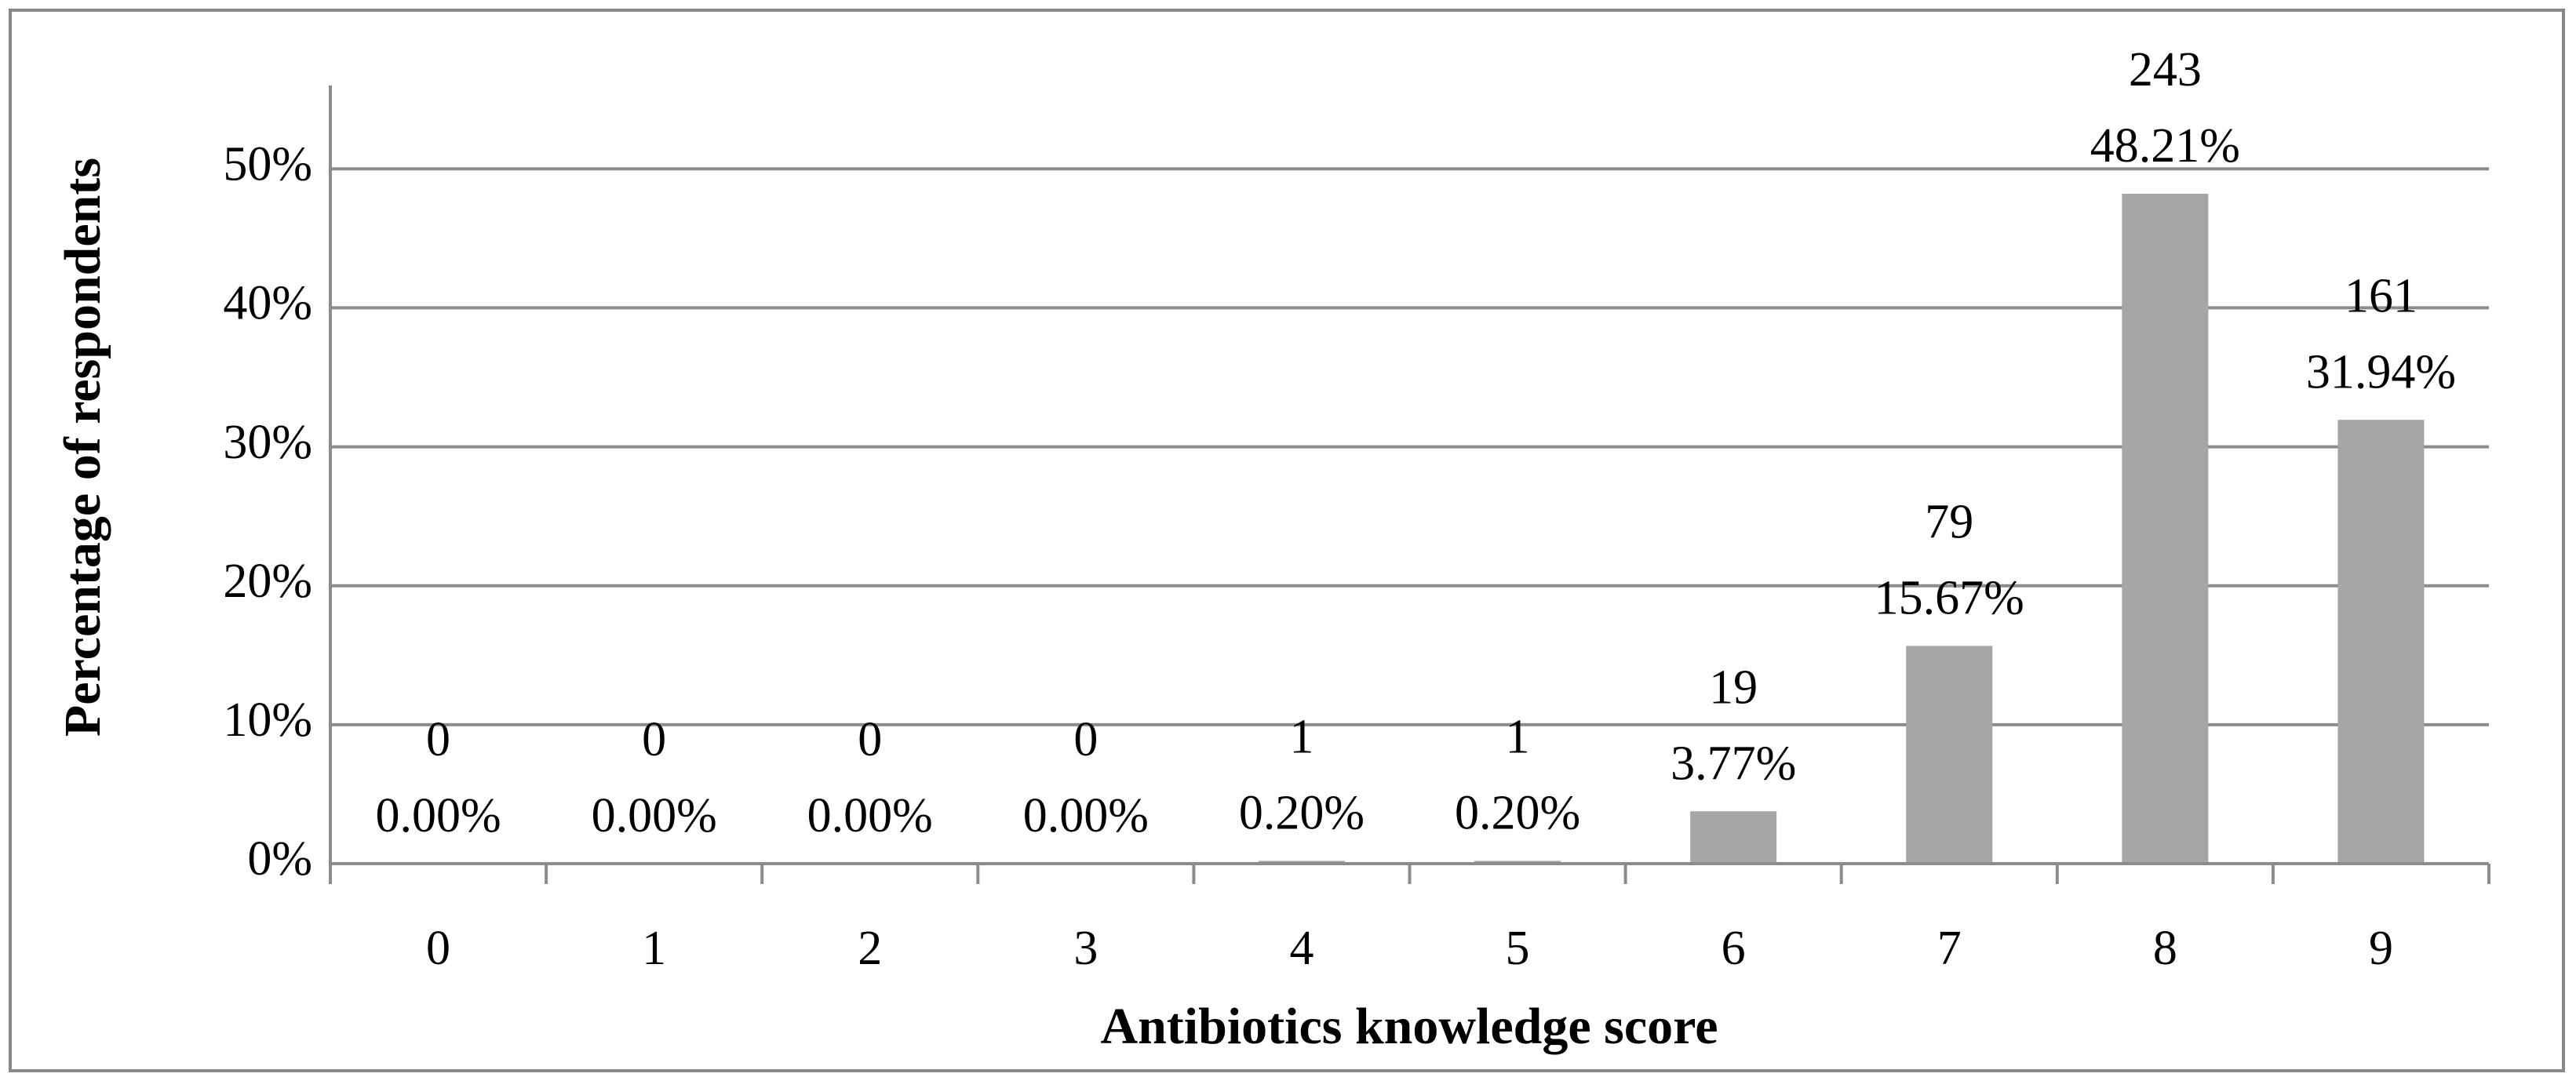 This screenshot has height=1088, width=2576. Describe the element at coordinates (267, 442) in the screenshot. I see `y-tick-label: 30%` at that location.